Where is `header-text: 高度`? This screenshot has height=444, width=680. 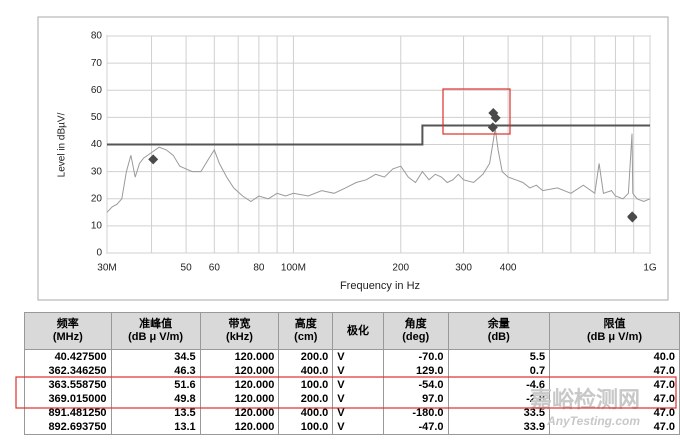
header-text: 高度 is located at coordinates (305, 324).